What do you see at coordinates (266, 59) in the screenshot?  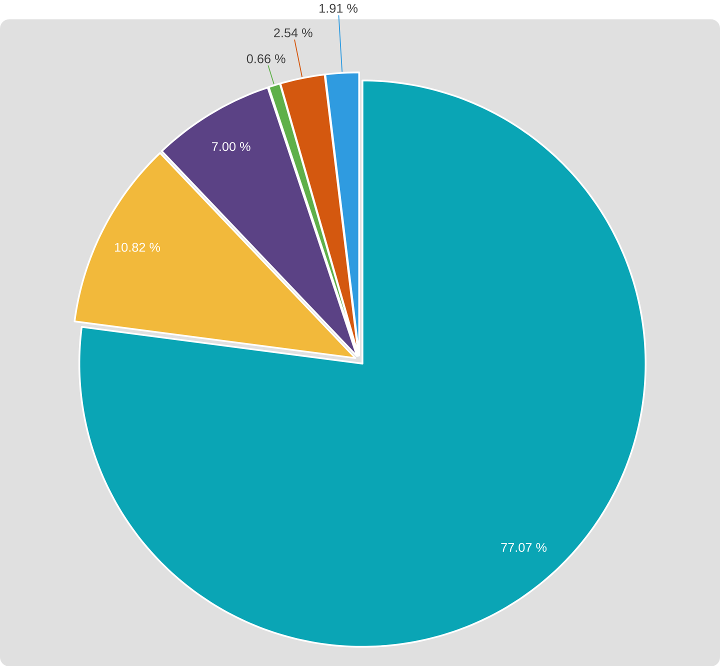 I see `data-label: 0.66 %` at bounding box center [266, 59].